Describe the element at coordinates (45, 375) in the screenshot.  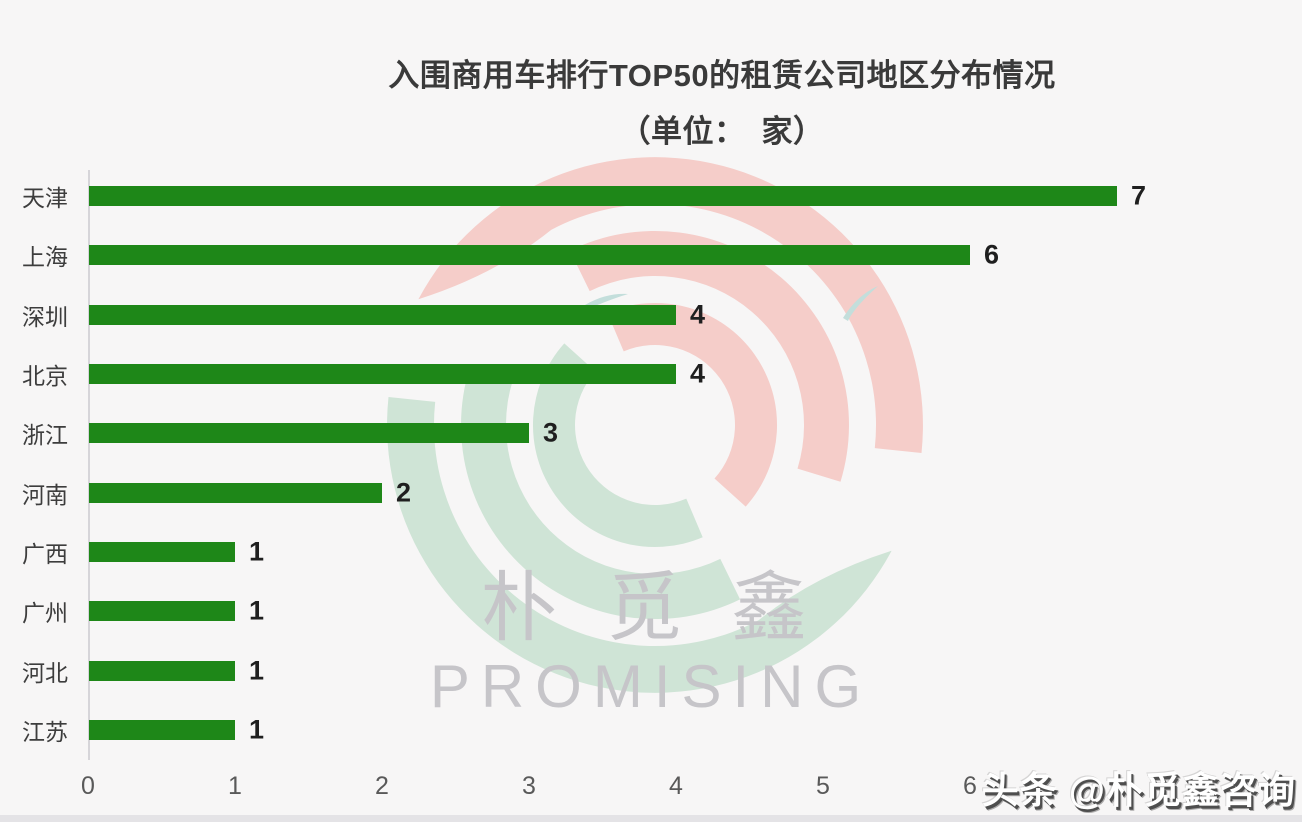
I see `category-label: 北京` at that location.